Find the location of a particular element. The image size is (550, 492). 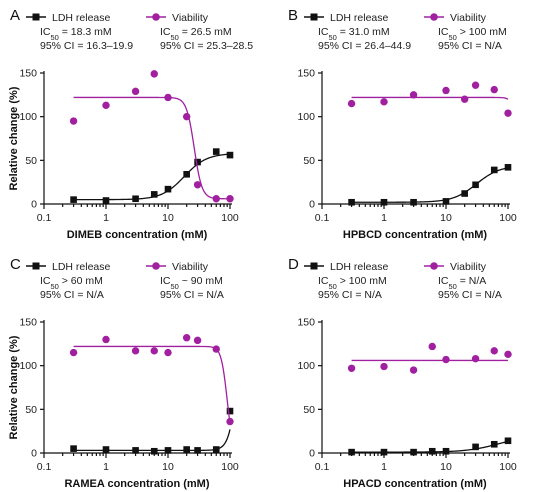

panel-letter: B is located at coordinates (293, 15).